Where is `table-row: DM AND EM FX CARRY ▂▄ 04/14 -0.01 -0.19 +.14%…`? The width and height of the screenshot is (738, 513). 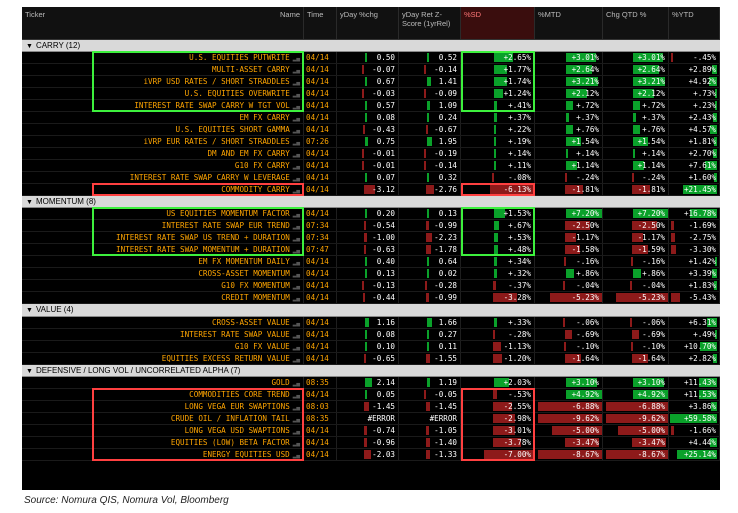 table-row: DM AND EM FX CARRY ▂▄ 04/14 -0.01 -0.19 +.14%… is located at coordinates (371, 154).